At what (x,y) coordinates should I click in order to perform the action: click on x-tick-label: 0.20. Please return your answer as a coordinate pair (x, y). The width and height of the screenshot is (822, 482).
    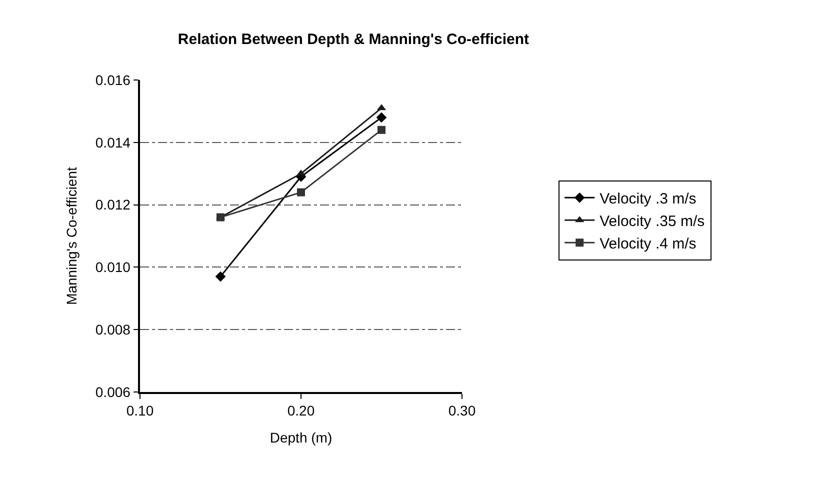
    Looking at the image, I should click on (301, 410).